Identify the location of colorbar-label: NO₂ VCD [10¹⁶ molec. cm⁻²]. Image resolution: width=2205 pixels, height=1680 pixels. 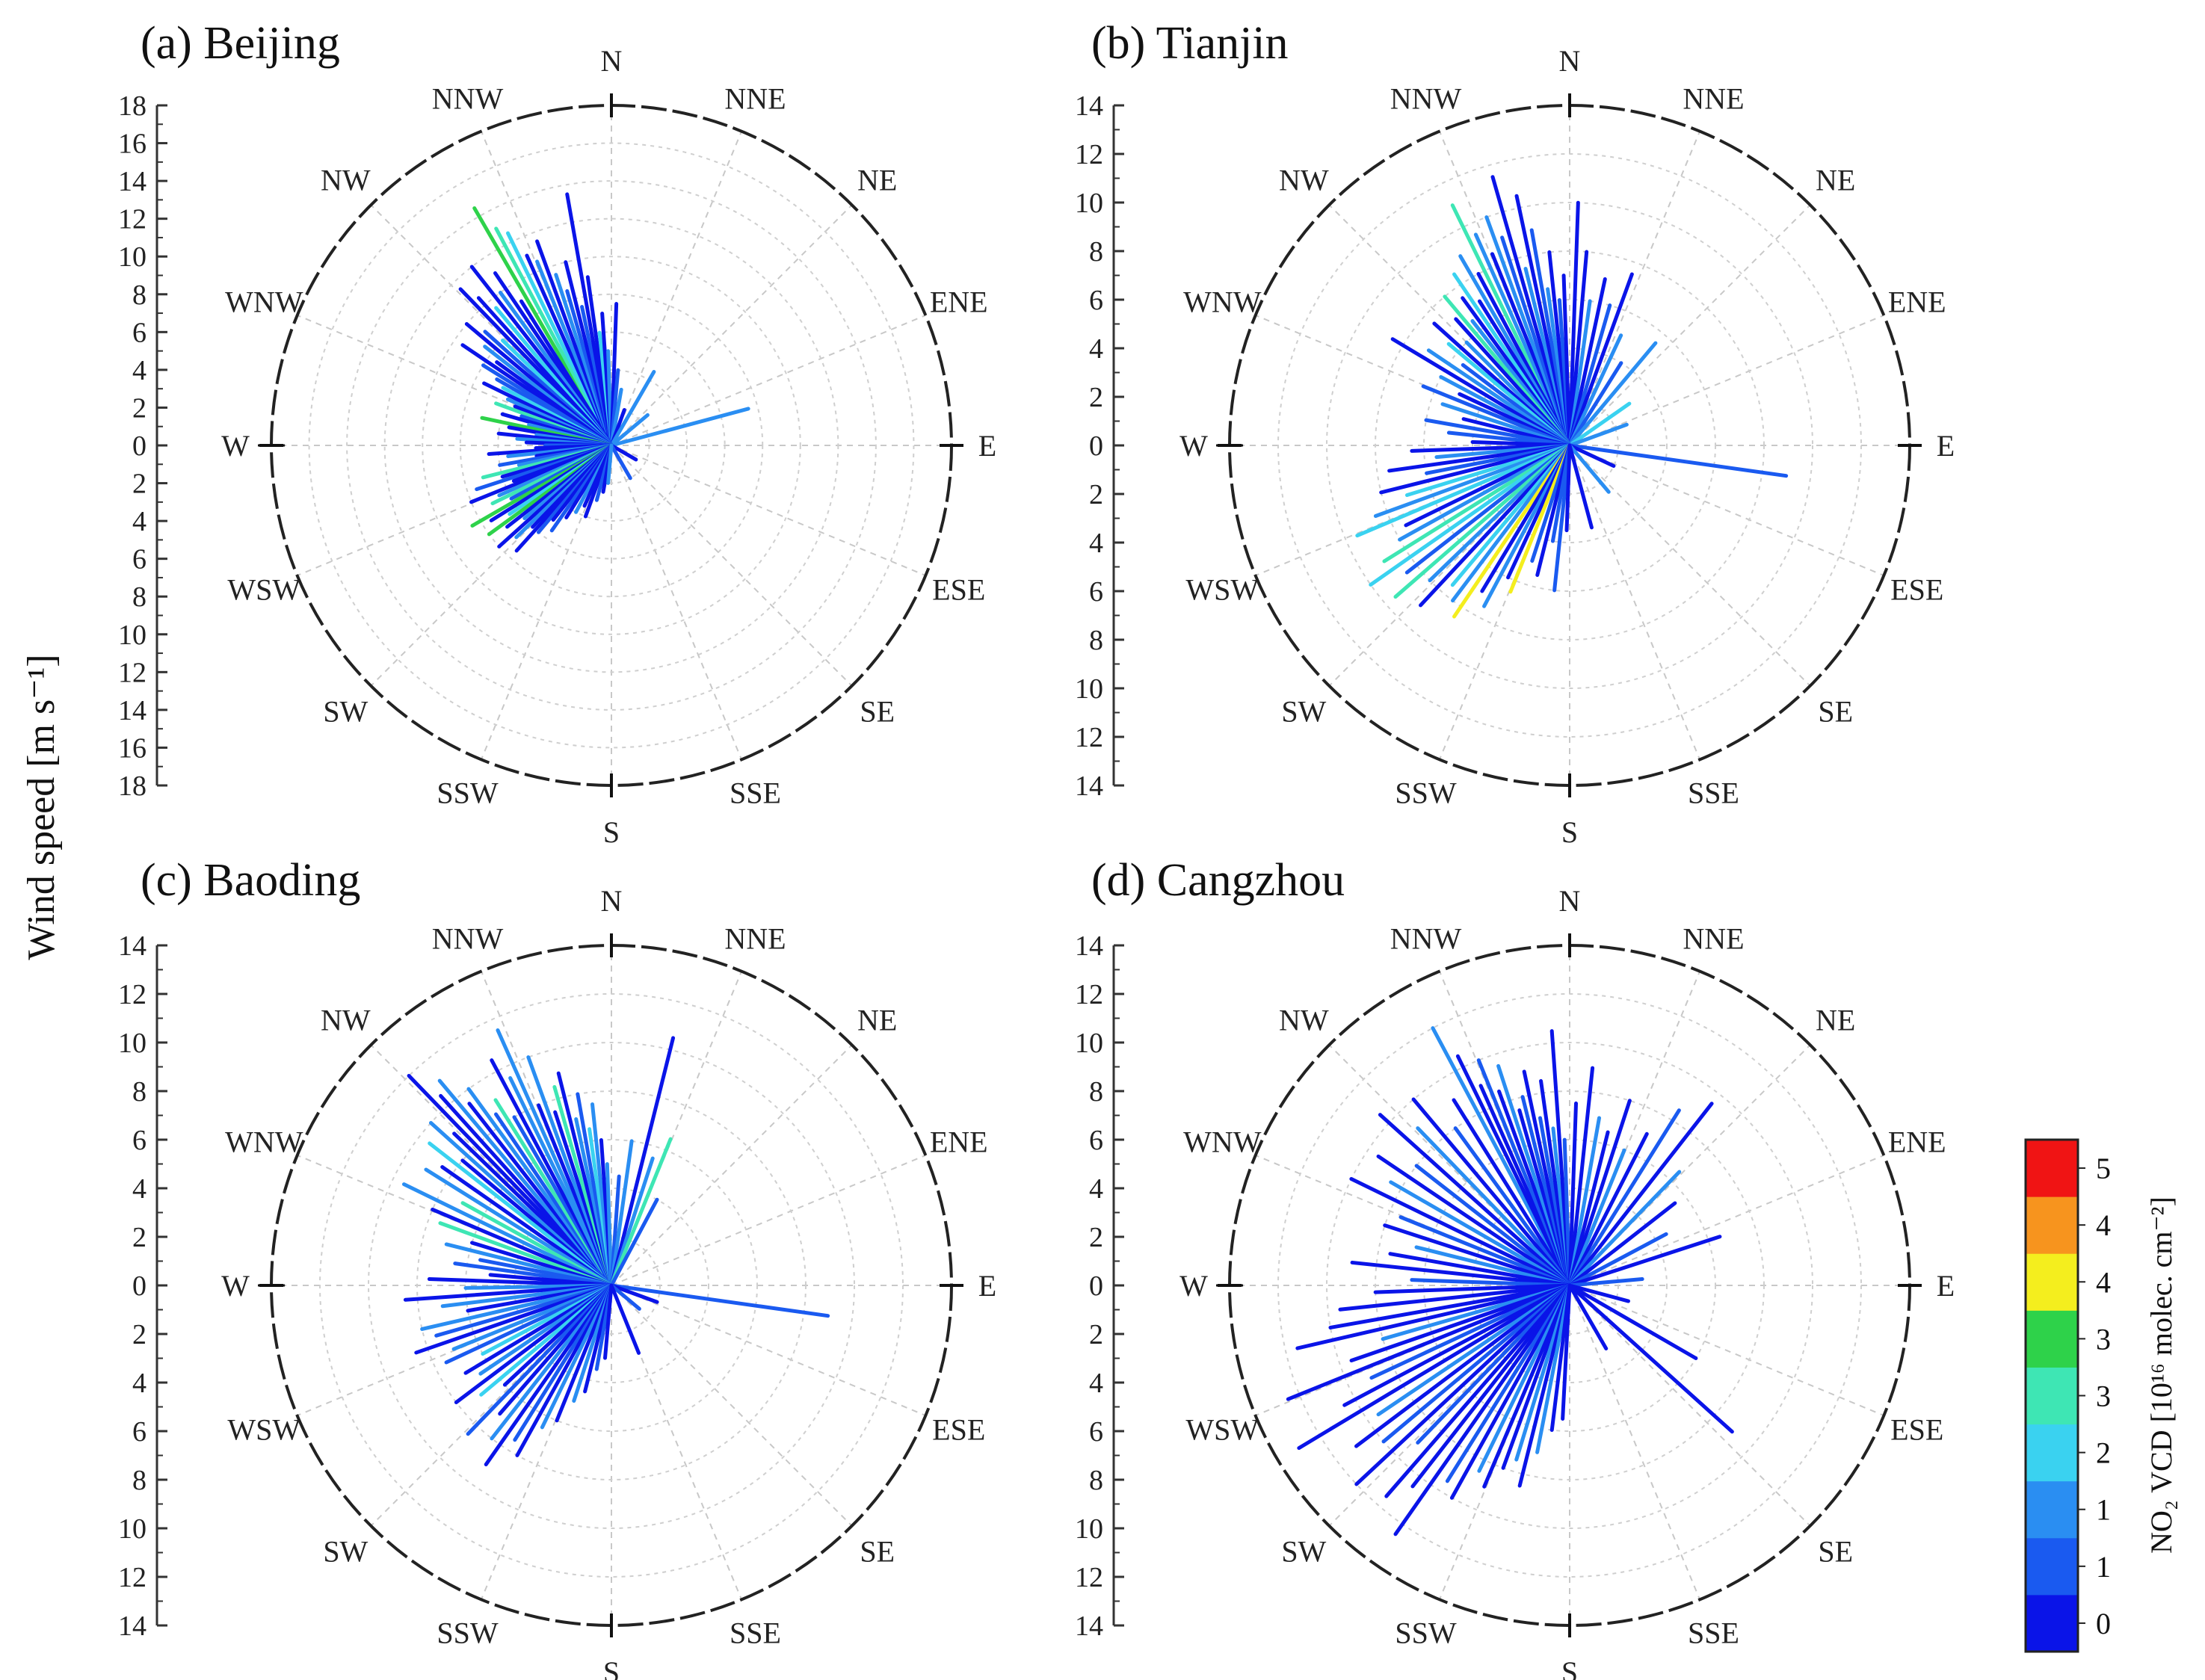
(2161, 1375).